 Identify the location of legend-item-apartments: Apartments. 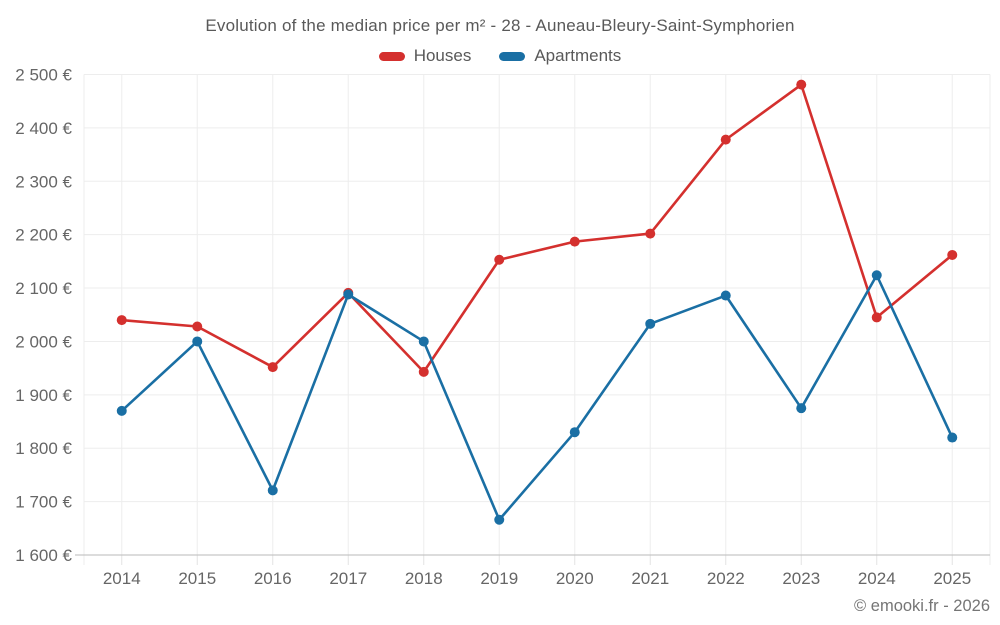
(560, 56).